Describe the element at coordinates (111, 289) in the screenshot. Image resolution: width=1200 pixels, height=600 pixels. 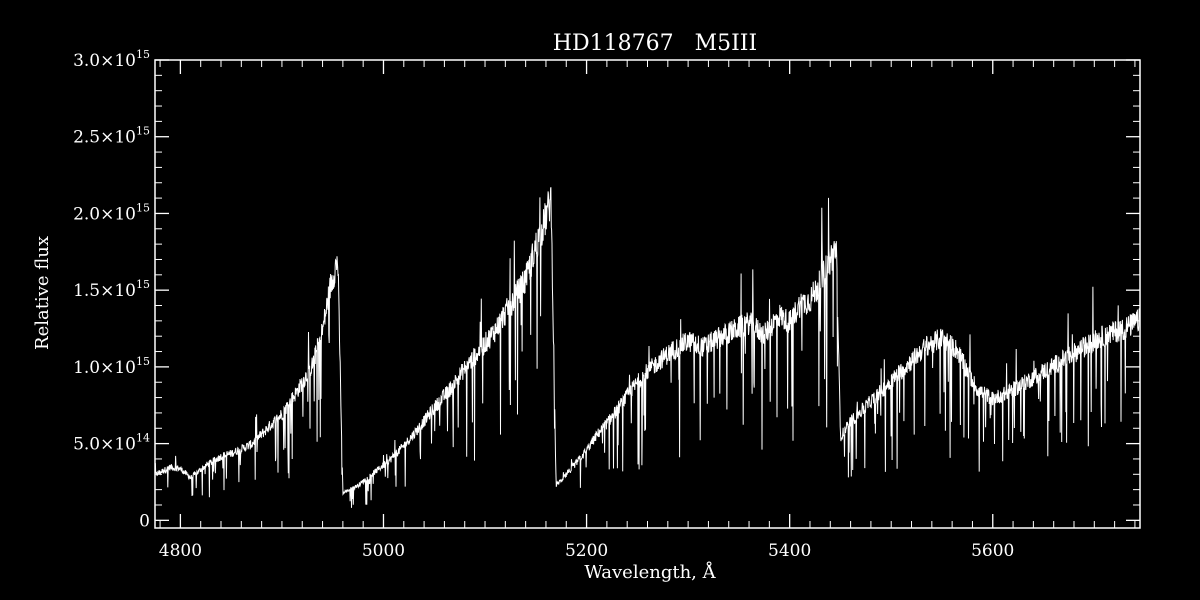
I see `y-tick-label: 1.5×10¹⁵` at that location.